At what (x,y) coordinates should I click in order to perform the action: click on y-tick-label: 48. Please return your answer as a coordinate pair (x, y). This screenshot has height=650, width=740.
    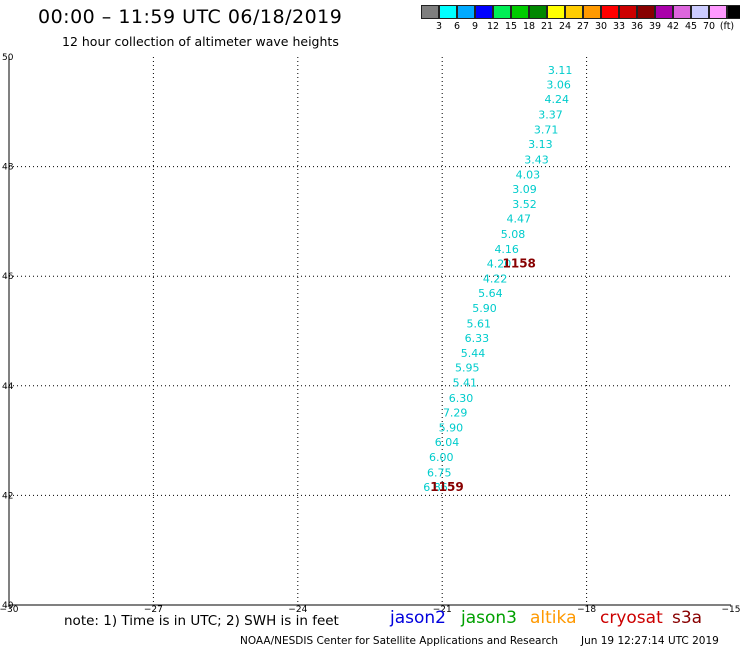
    Looking at the image, I should click on (8, 168).